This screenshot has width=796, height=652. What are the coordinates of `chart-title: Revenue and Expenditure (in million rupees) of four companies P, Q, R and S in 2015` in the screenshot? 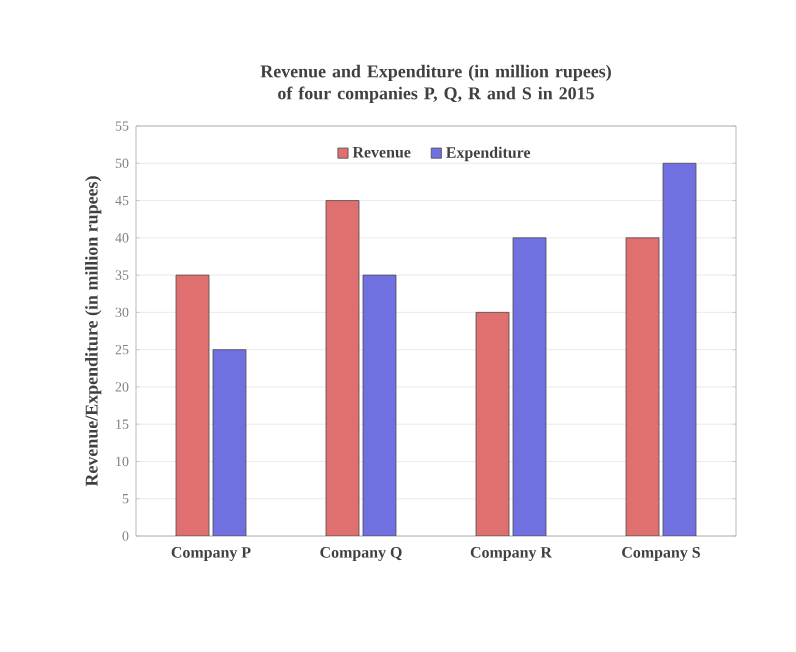 It's located at (435, 84).